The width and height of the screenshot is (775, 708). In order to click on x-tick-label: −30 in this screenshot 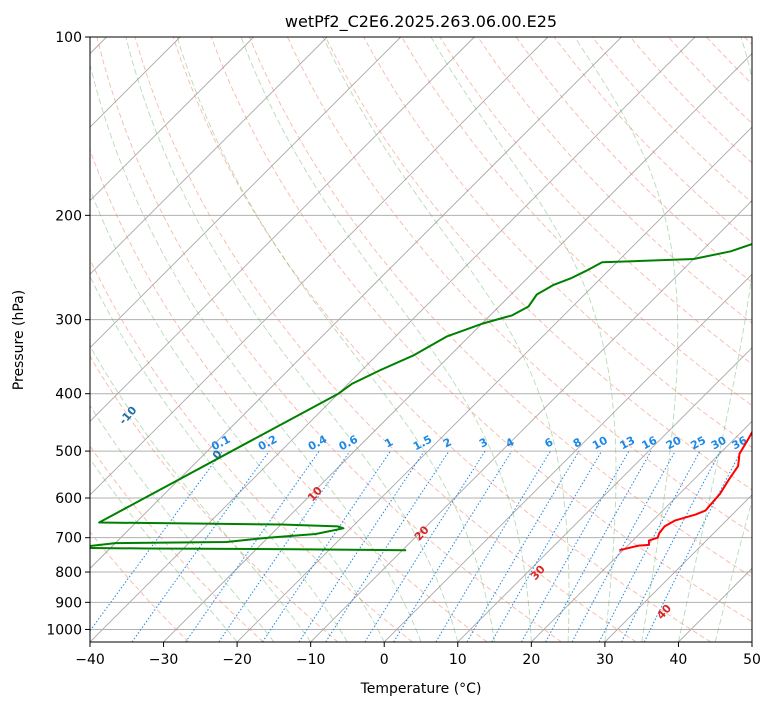, I will do `click(164, 660)`.